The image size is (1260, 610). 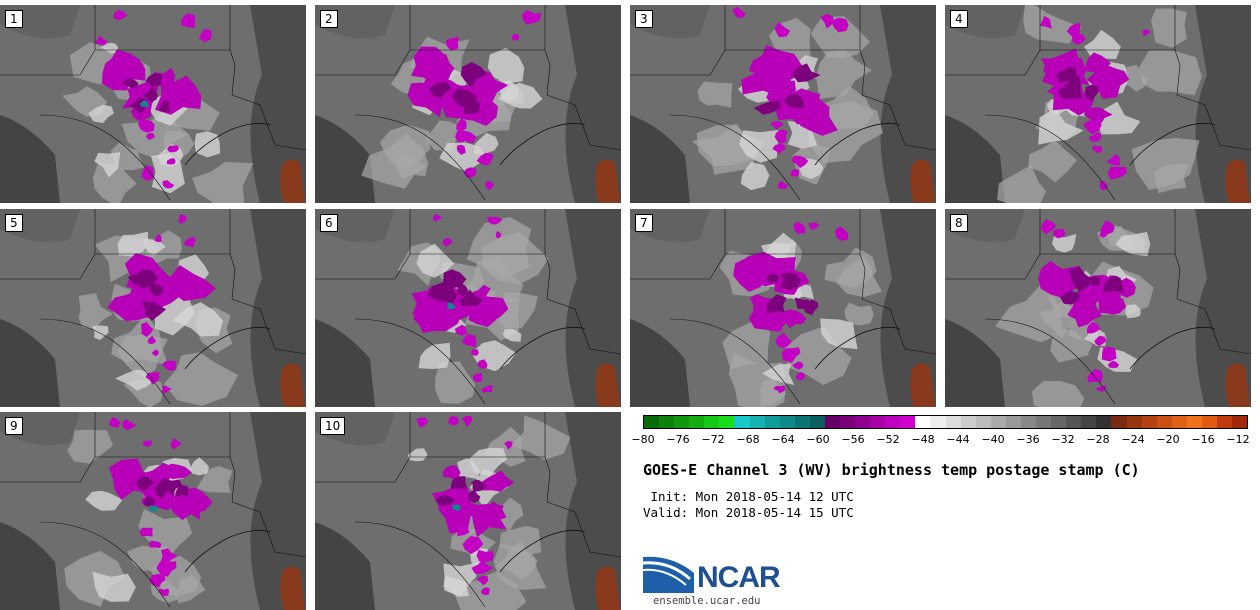 What do you see at coordinates (853, 439) in the screenshot?
I see `colorbar-tick-label: −56` at bounding box center [853, 439].